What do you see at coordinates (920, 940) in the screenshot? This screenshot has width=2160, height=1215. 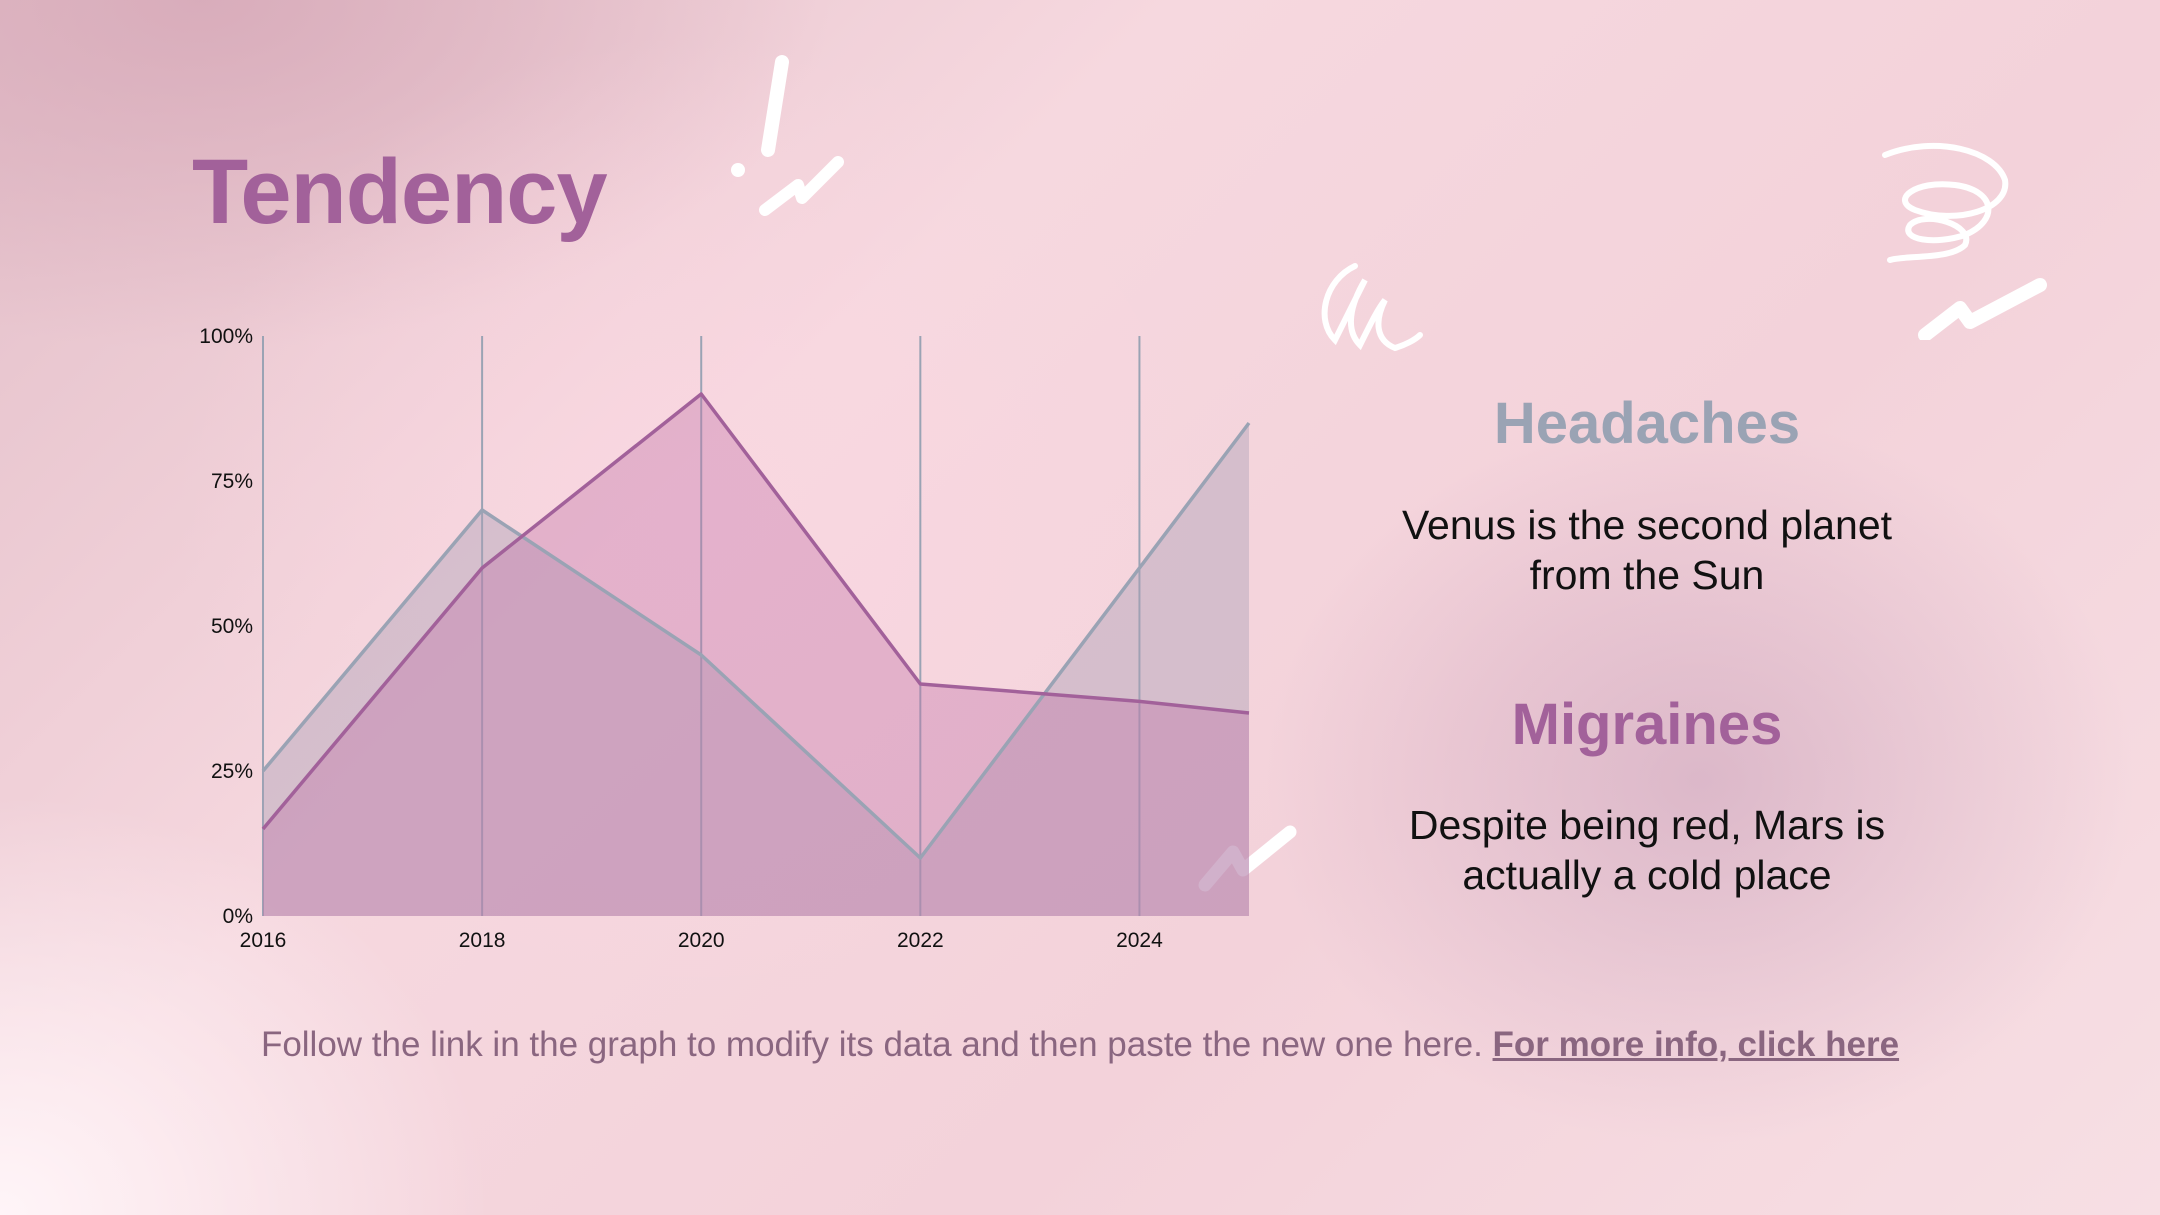 I see `x-tick-label: 2022` at bounding box center [920, 940].